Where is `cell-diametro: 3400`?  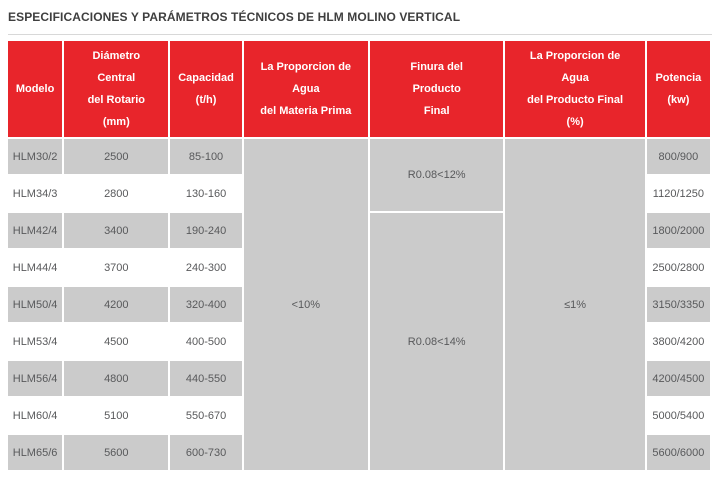 cell-diametro: 3400 is located at coordinates (116, 230).